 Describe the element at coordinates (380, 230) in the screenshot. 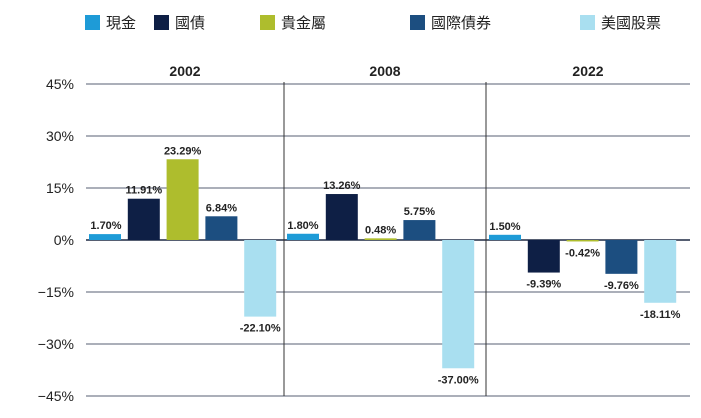

I see `data-label: 0.48%` at that location.